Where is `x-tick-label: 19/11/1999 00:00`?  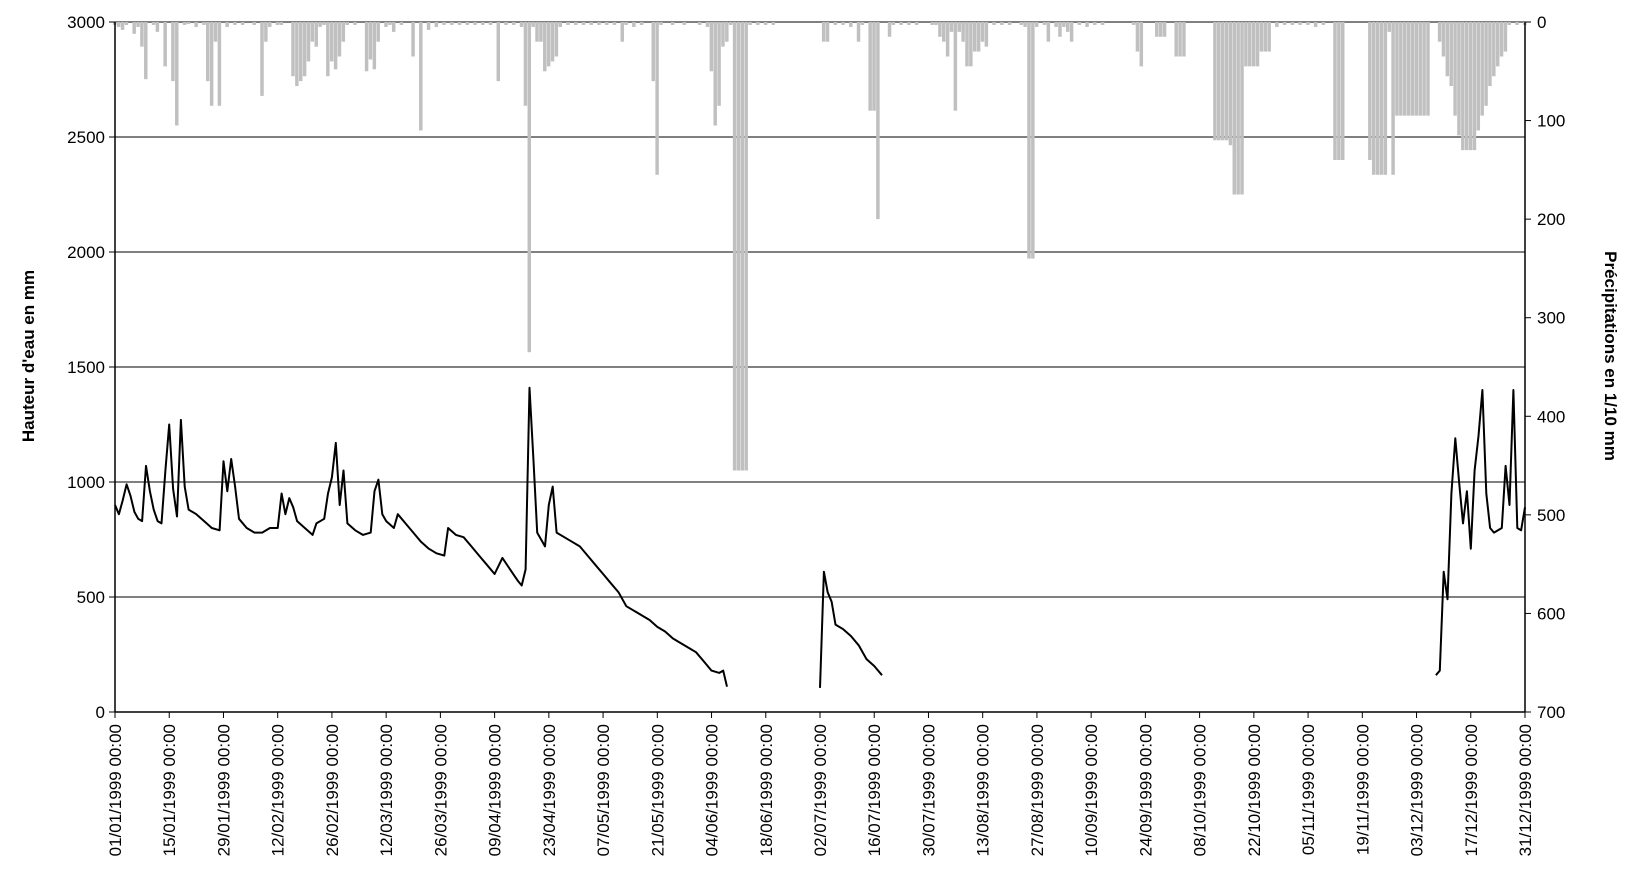
x-tick-label: 19/11/1999 00:00 is located at coordinates (1362, 789).